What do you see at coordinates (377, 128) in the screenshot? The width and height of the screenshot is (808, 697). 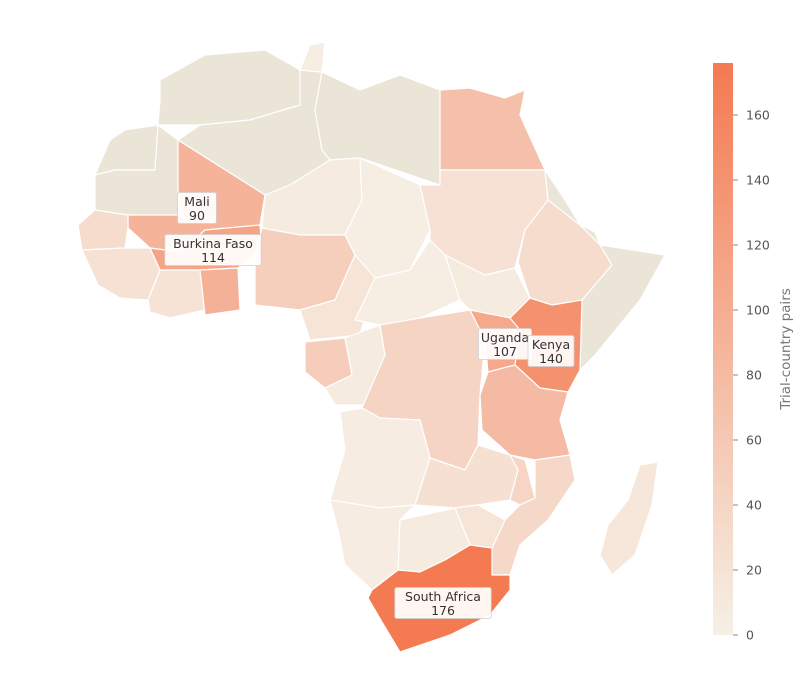 I see `country-libya` at bounding box center [377, 128].